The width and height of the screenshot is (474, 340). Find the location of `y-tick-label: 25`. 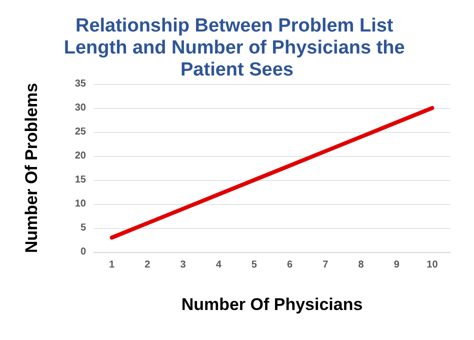

y-tick-label: 25 is located at coordinates (80, 132).